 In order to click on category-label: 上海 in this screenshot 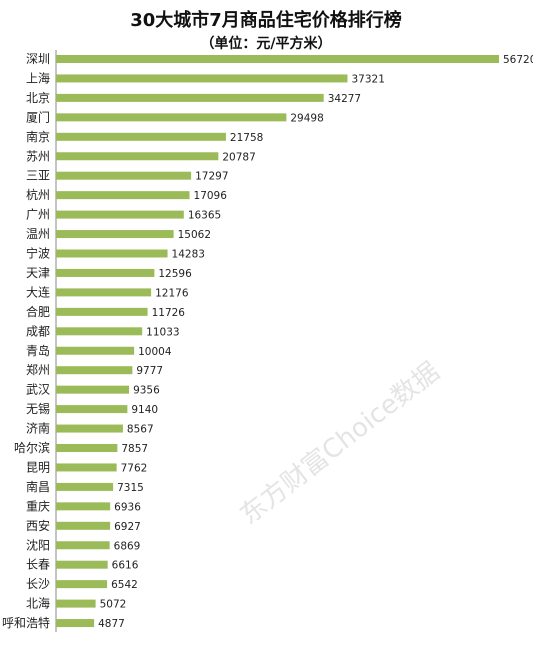, I will do `click(38, 77)`.